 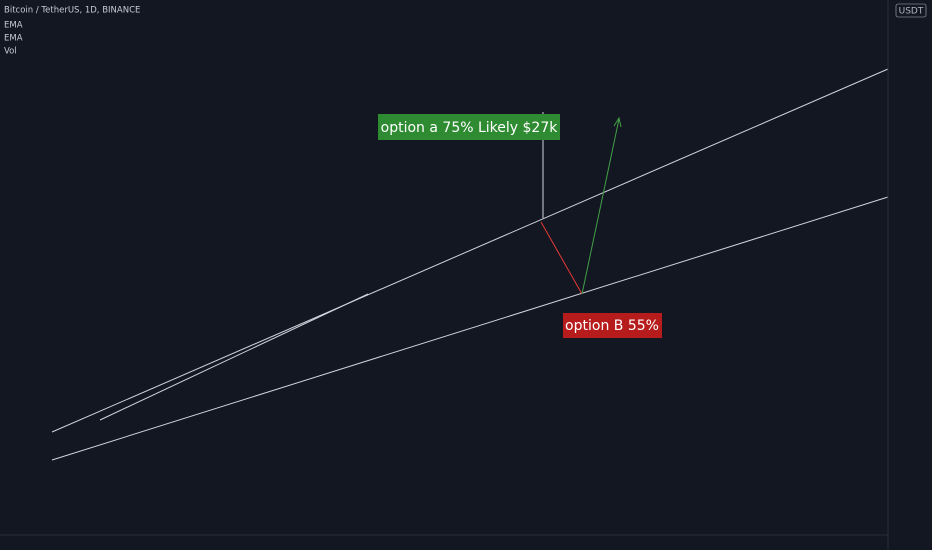 I want to click on annotation-text: option B 55%, so click(x=612, y=326).